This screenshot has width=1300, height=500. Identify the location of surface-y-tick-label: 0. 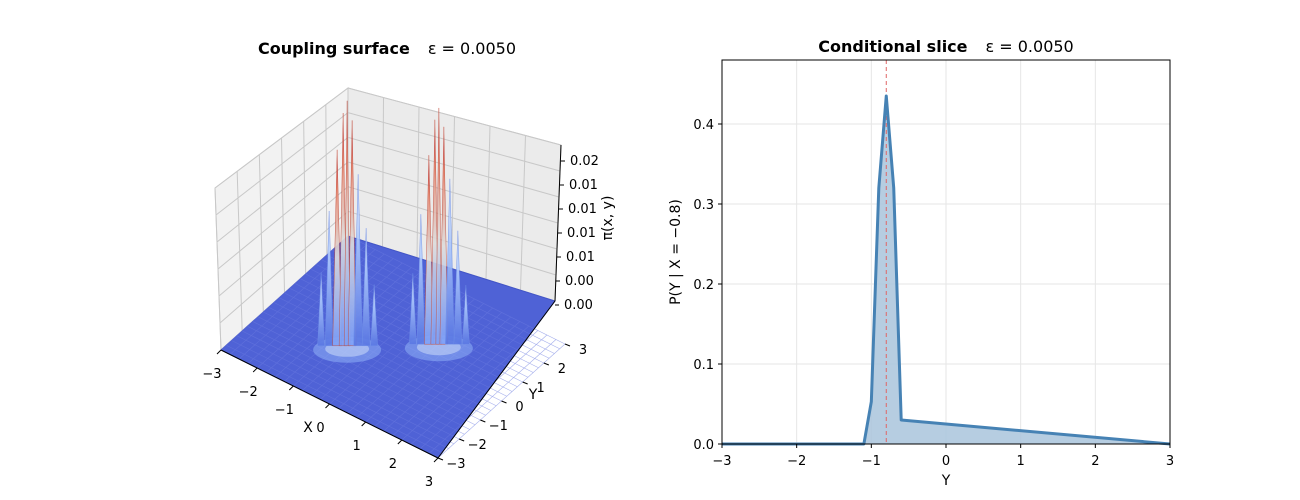
(519, 407).